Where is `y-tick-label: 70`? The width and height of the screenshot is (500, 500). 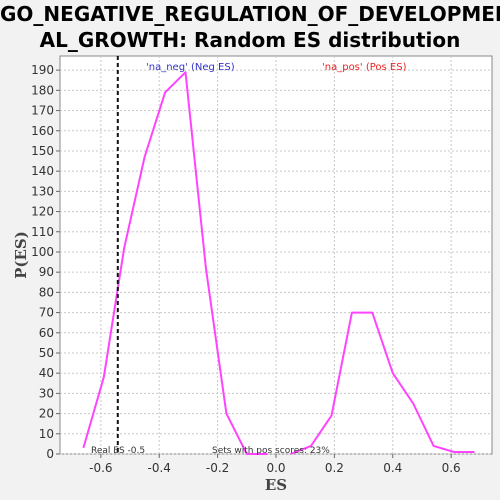
y-tick-label: 70 is located at coordinates (46, 313).